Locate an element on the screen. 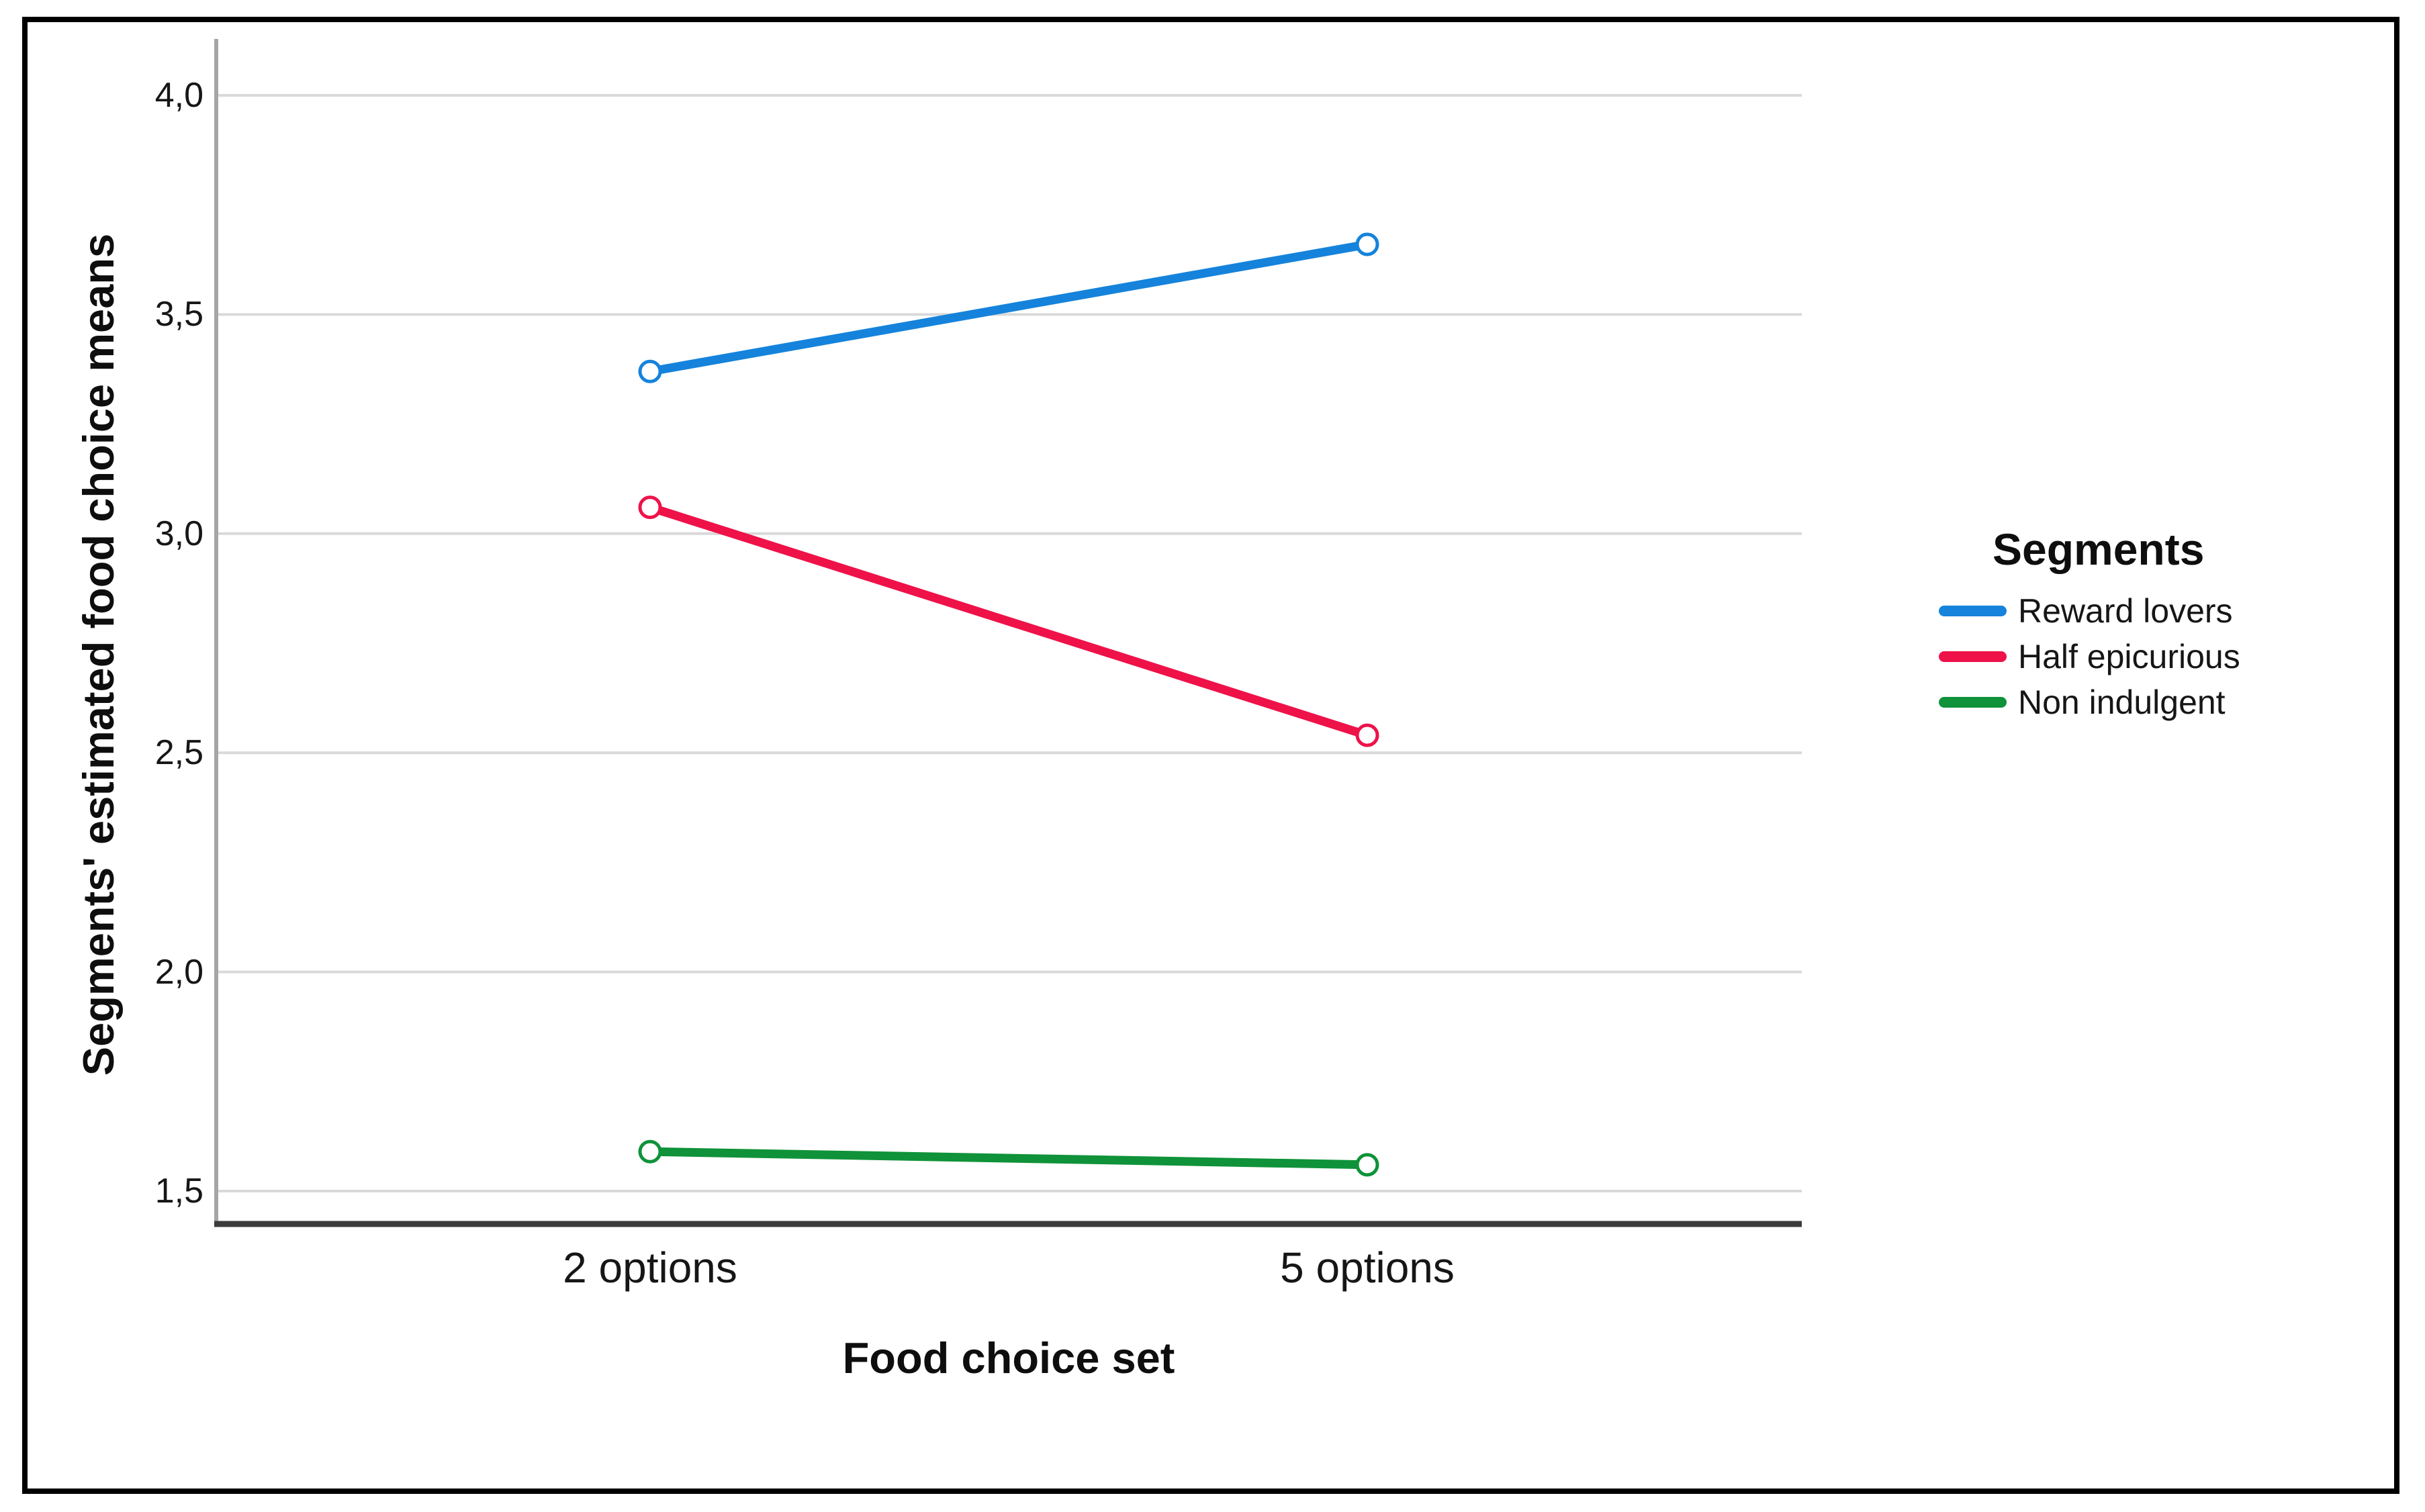  y-tick-label: 1,5 is located at coordinates (178, 1191).